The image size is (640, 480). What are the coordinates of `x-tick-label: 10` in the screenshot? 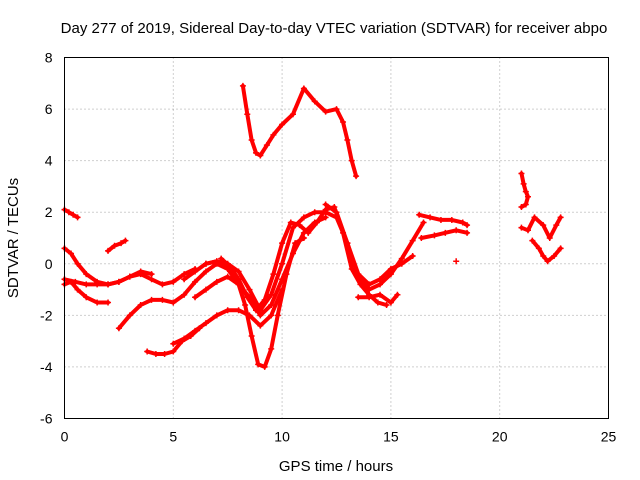 It's located at (282, 437).